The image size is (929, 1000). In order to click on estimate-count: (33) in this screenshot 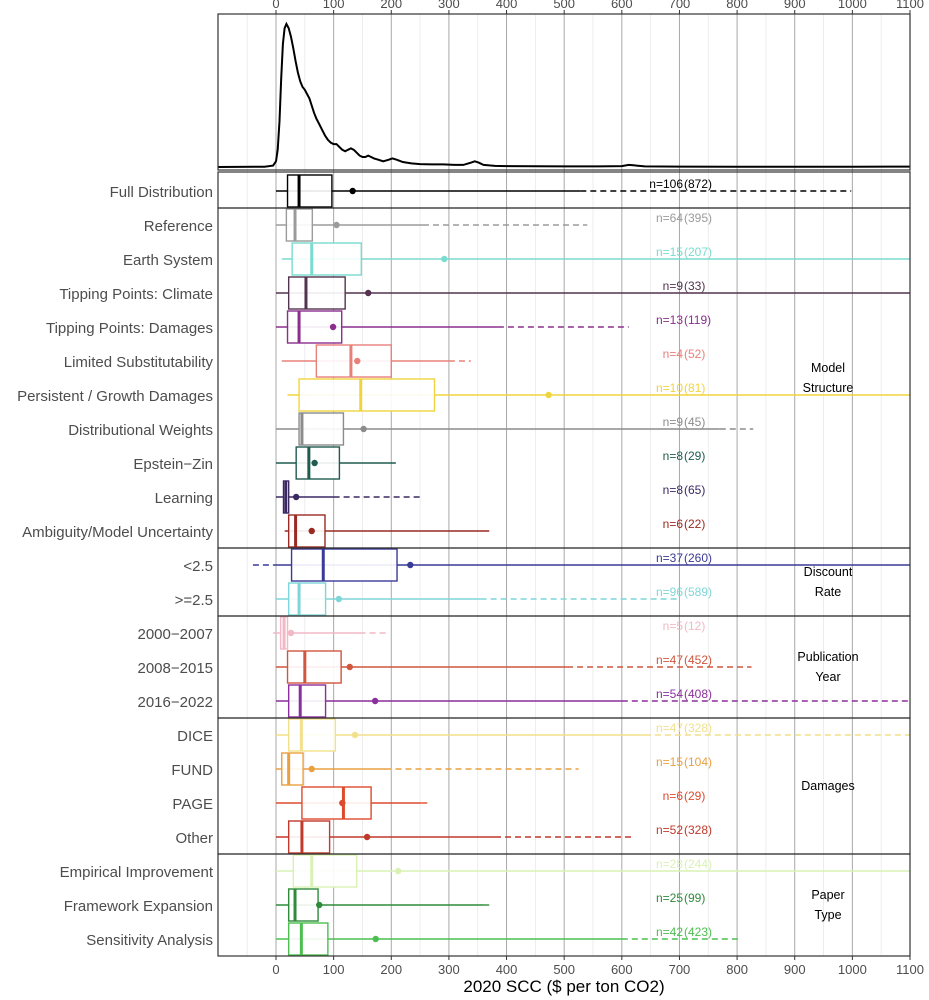, I will do `click(694, 286)`.